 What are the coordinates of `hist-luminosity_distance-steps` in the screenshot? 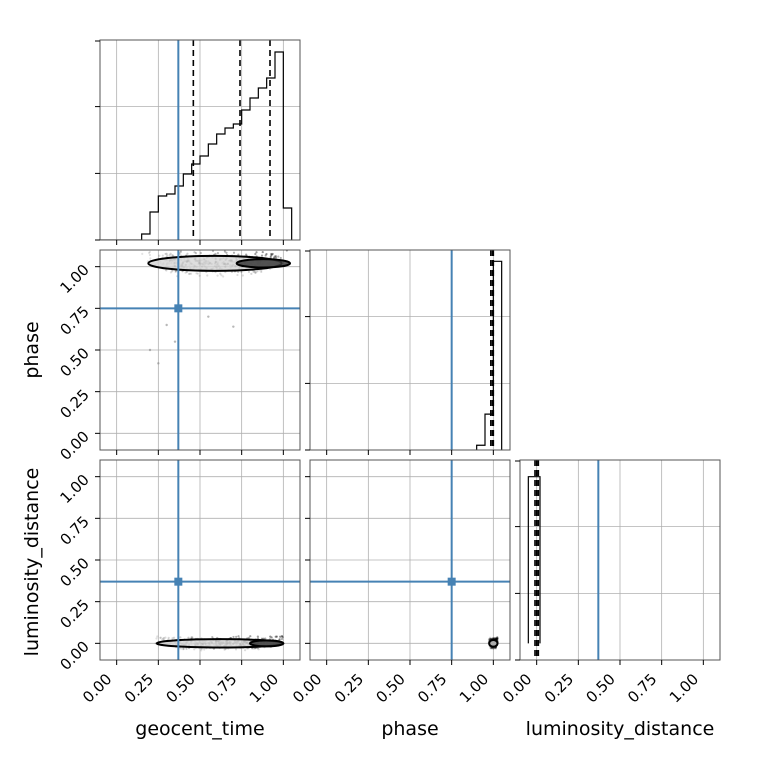 It's located at (534, 560).